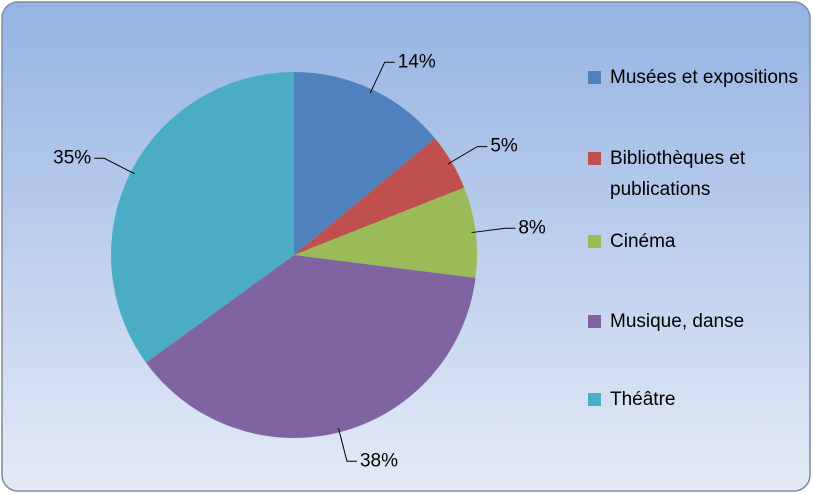  Describe the element at coordinates (643, 399) in the screenshot. I see `legend-label: Théâtre` at that location.